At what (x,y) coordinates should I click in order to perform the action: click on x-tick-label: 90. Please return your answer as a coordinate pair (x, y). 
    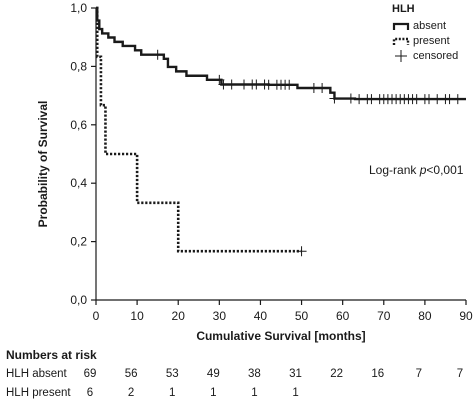
    Looking at the image, I should click on (466, 316).